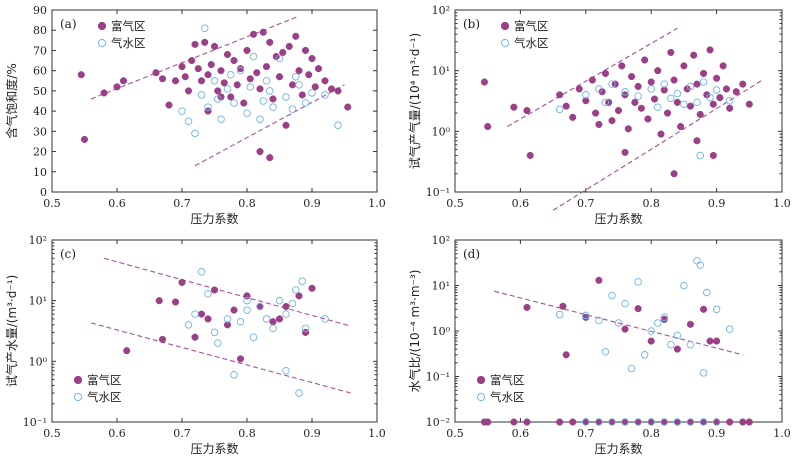 The width and height of the screenshot is (800, 456). I want to click on trend-line, so click(618, 323).